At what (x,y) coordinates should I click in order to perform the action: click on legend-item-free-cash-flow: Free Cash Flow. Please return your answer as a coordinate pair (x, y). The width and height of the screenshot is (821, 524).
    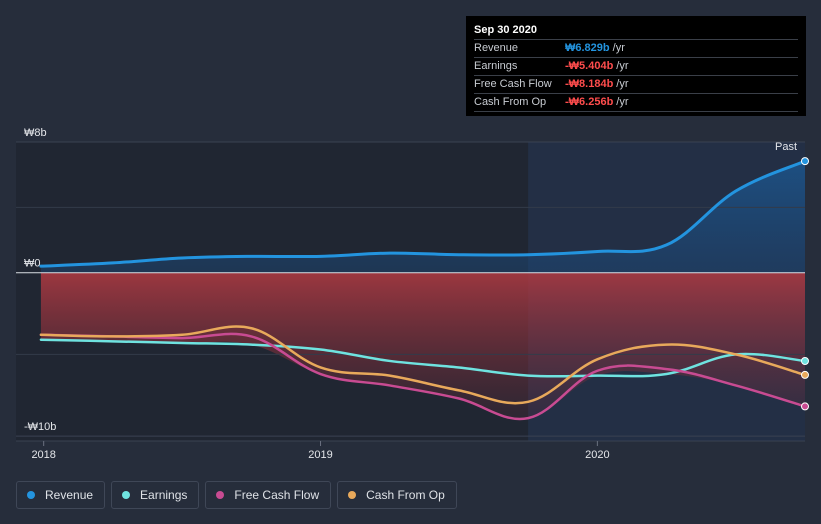
    Looking at the image, I should click on (268, 495).